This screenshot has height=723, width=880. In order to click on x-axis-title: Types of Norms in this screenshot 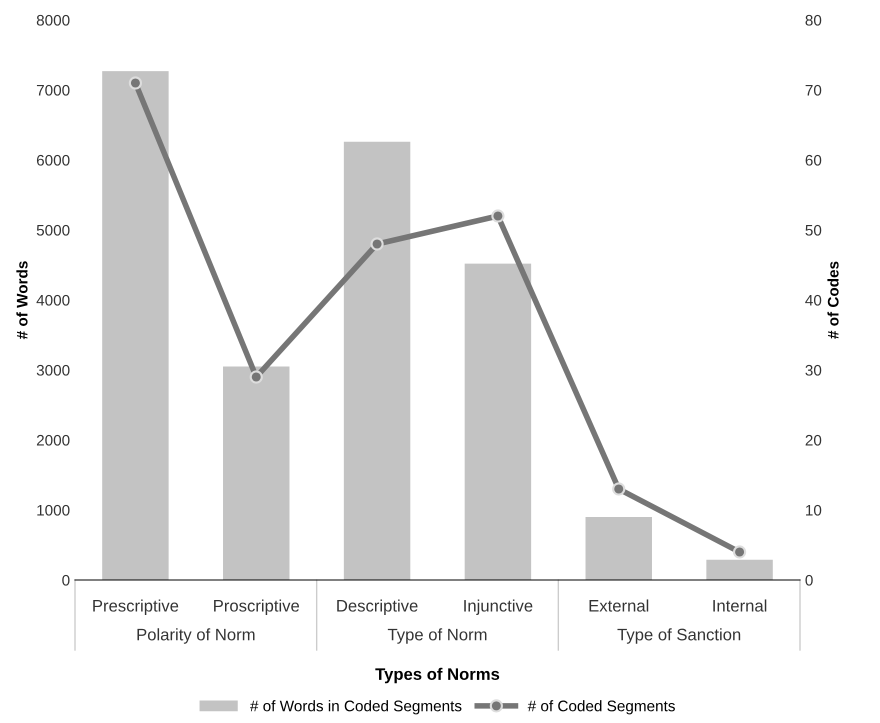, I will do `click(437, 676)`.